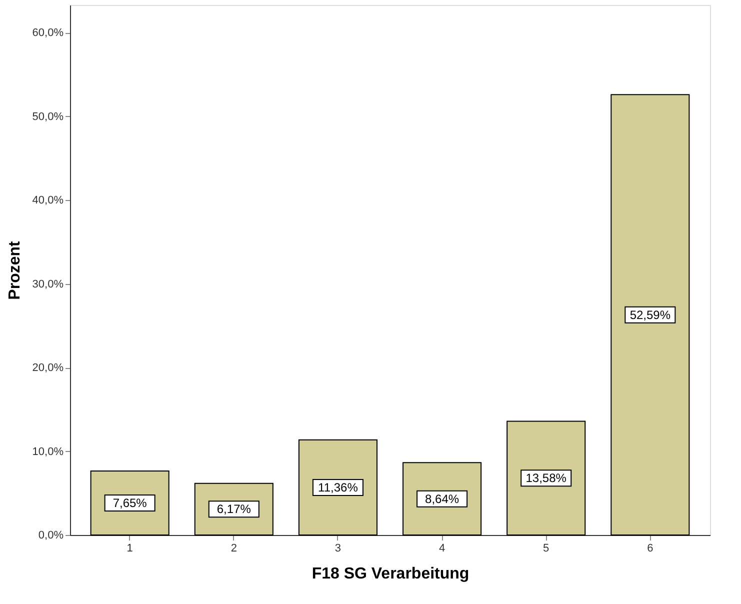 The image size is (741, 604). Describe the element at coordinates (129, 548) in the screenshot. I see `x-tick-label: 1` at that location.